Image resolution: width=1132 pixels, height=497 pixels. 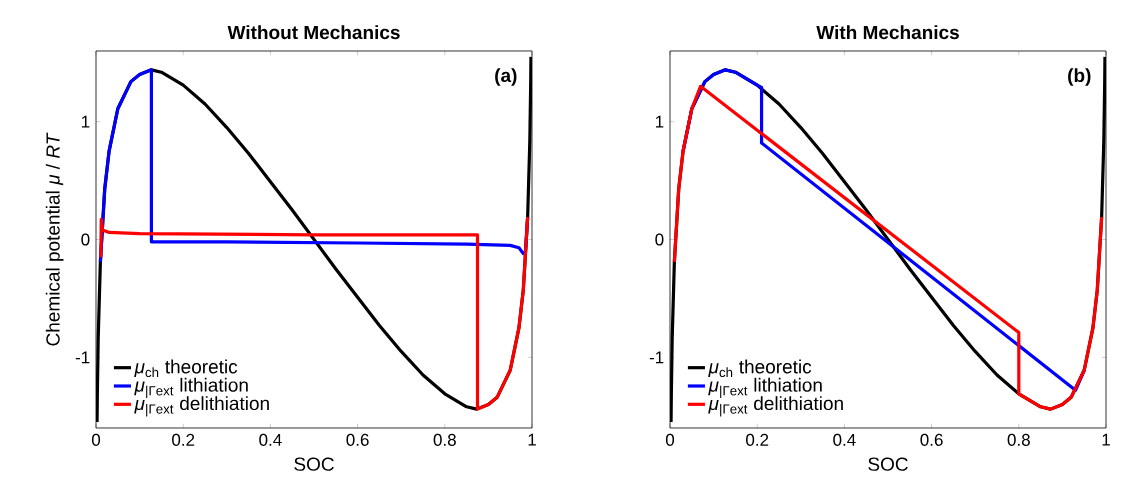 I want to click on y-axis-title: Chemical potential μ / RT, so click(x=54, y=239).